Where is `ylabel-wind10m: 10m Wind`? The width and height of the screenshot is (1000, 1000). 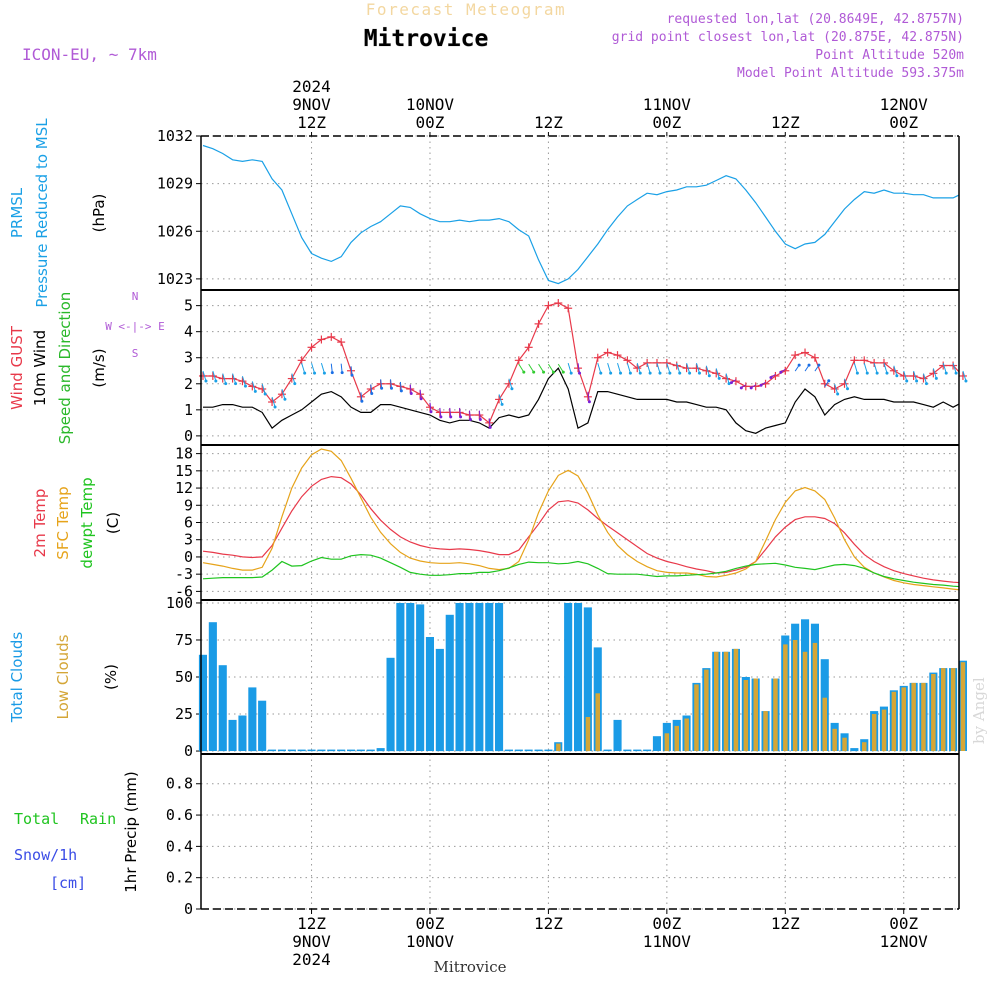
ylabel-wind10m: 10m Wind is located at coordinates (40, 368).